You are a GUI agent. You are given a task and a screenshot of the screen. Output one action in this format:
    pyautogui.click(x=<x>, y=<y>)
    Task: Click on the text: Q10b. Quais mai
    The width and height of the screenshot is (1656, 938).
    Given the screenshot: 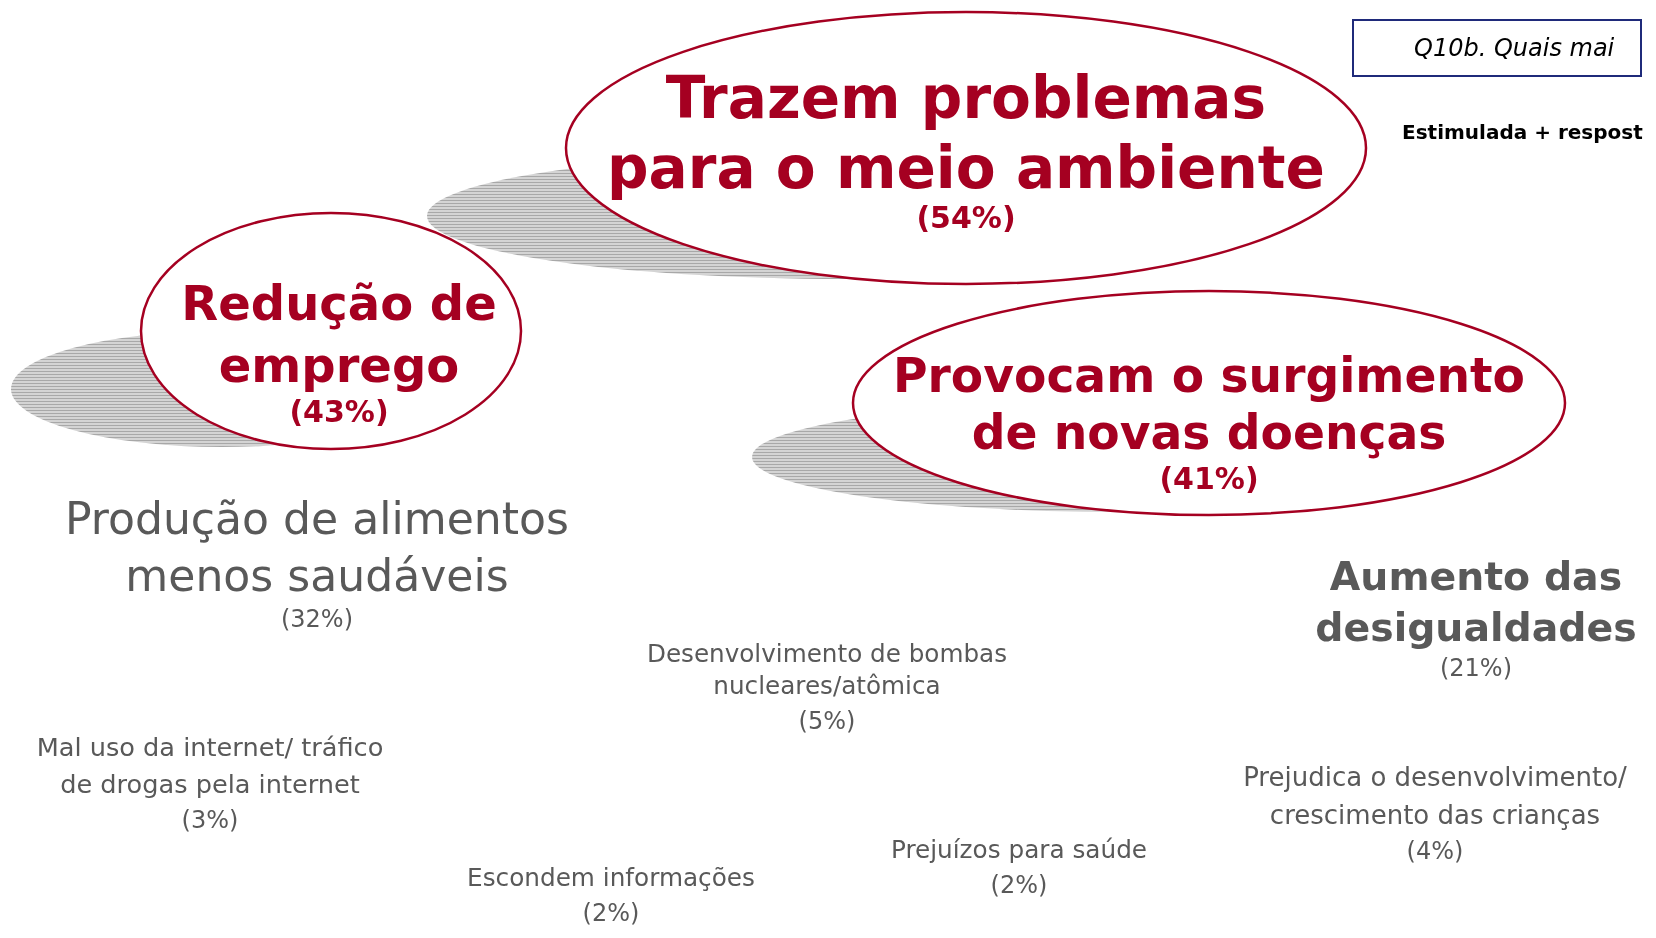 What is the action you would take?
    pyautogui.click(x=1514, y=48)
    